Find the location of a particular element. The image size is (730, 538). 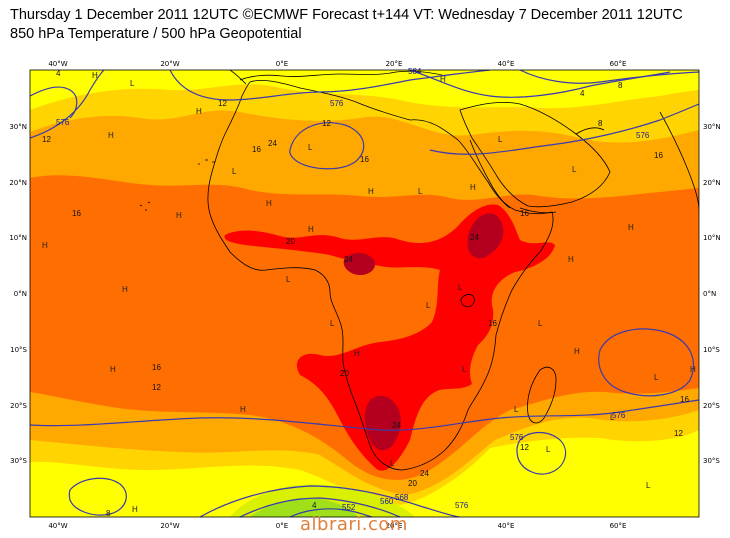

geopotential-contour-west-loop is located at coordinates (54, 102).